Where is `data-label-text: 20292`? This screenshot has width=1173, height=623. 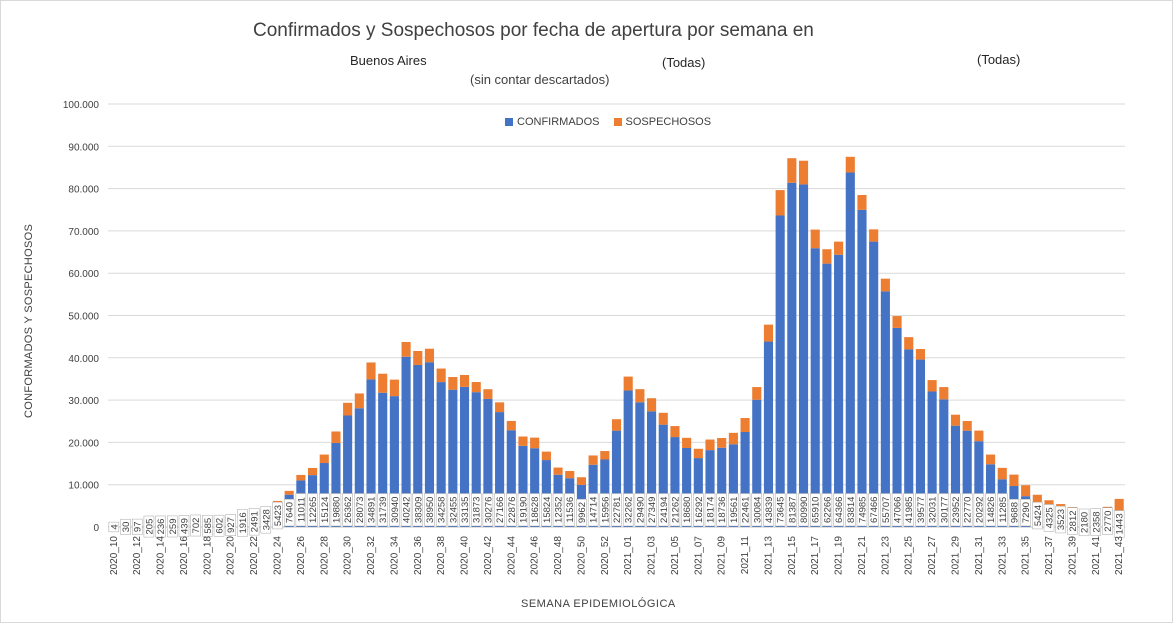 data-label-text: 20292 is located at coordinates (979, 510).